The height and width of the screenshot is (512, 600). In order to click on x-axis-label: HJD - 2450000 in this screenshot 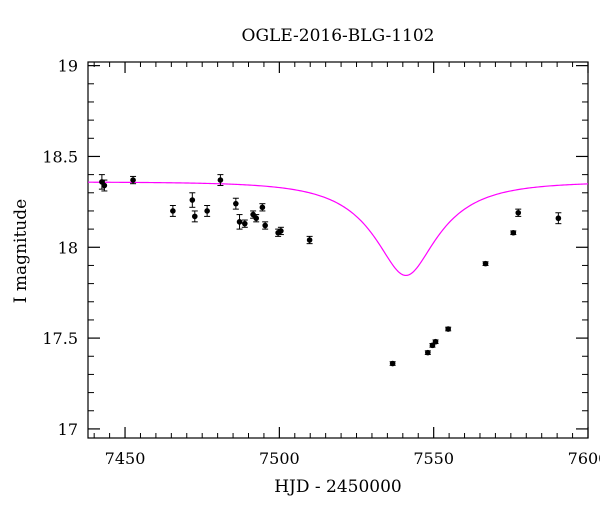, I will do `click(338, 487)`.